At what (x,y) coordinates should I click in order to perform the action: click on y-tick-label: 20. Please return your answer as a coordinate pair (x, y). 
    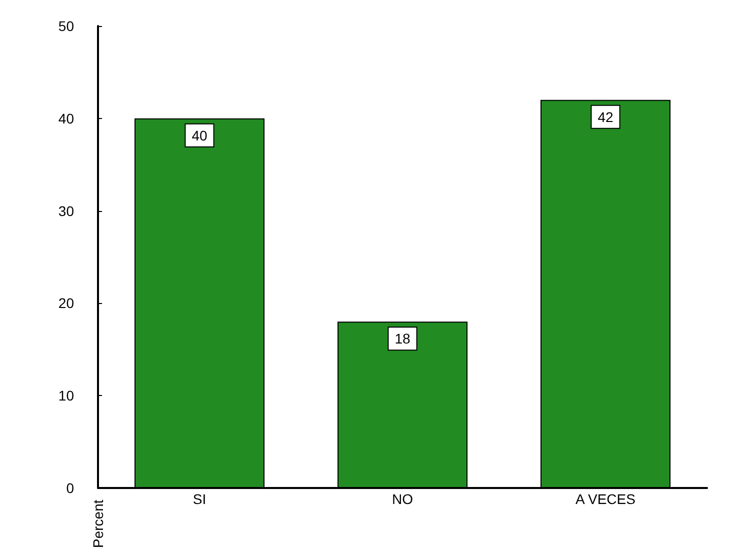
    Looking at the image, I should click on (66, 303).